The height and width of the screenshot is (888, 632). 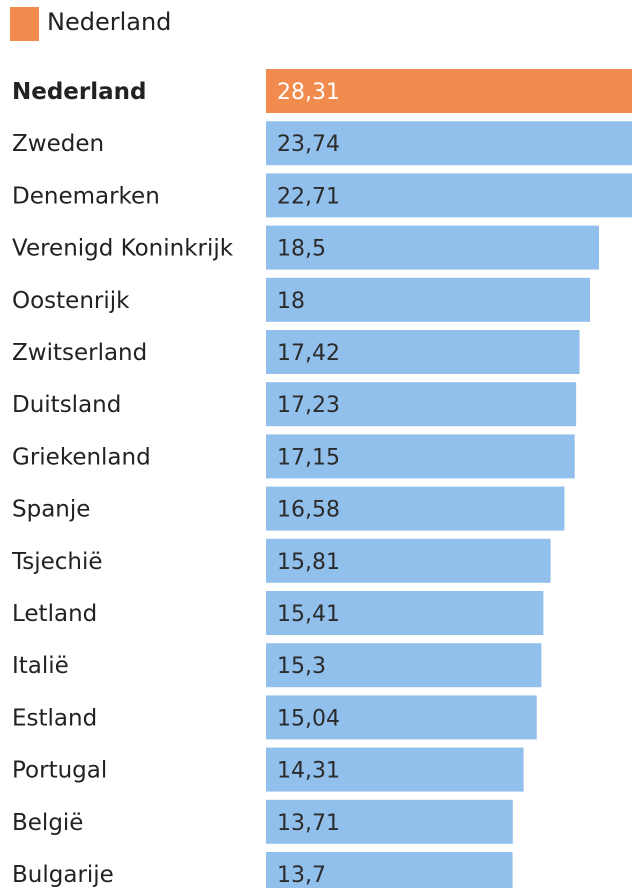 I want to click on value-label: 13,71, so click(x=308, y=823).